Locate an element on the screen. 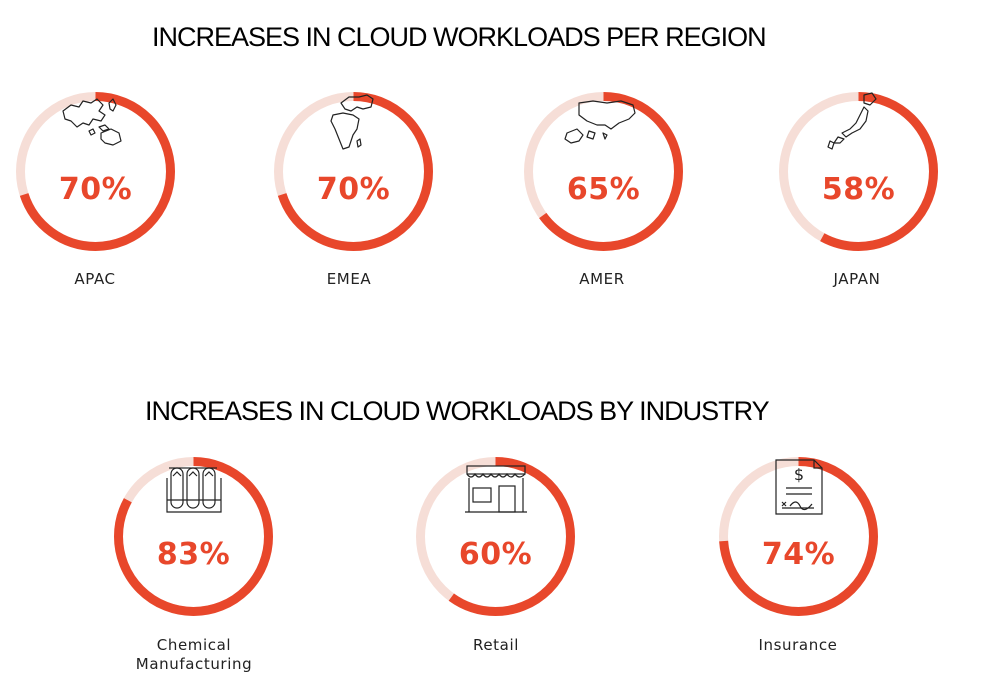 The image size is (993, 686). donut-insurance: $ 74% is located at coordinates (798, 536).